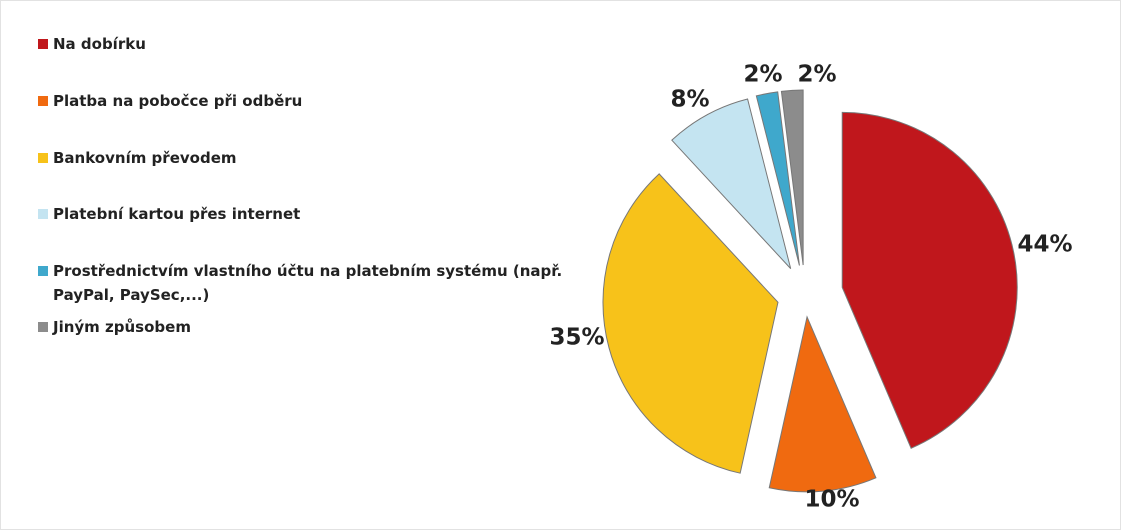 The image size is (1121, 530). I want to click on legend-label: Jiným způsobem, so click(122, 327).